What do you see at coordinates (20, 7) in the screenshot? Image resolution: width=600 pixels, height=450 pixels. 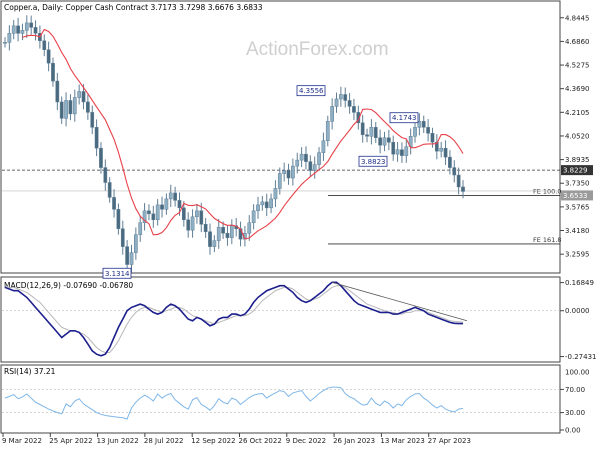 I see `chart-symbol: Copper.a` at bounding box center [20, 7].